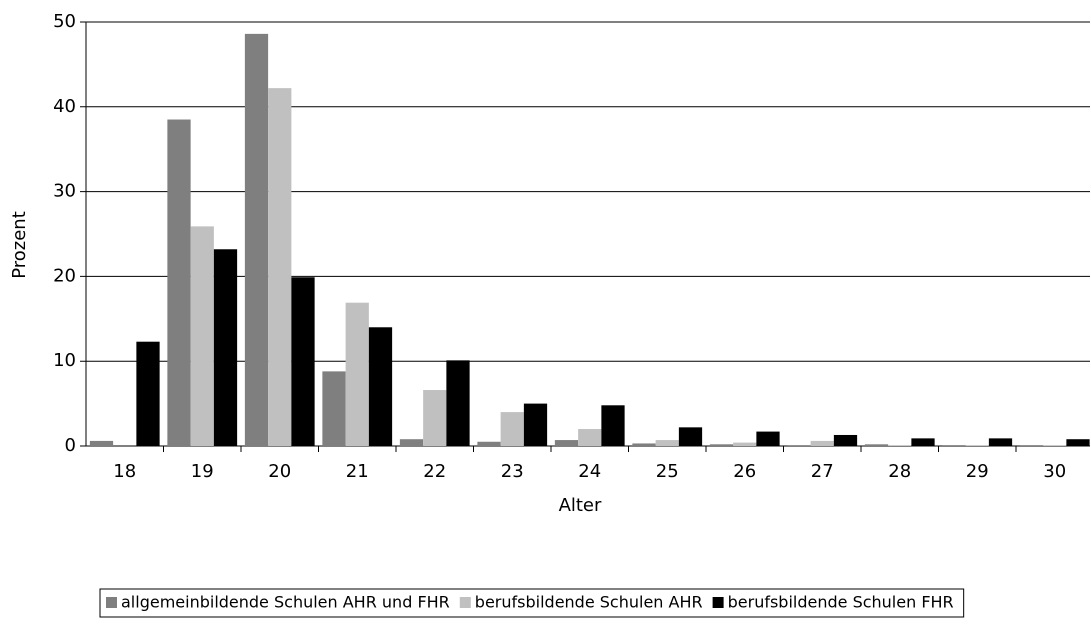 This screenshot has height=632, width=1091. What do you see at coordinates (279, 471) in the screenshot?
I see `x-tick-label: 20` at bounding box center [279, 471].